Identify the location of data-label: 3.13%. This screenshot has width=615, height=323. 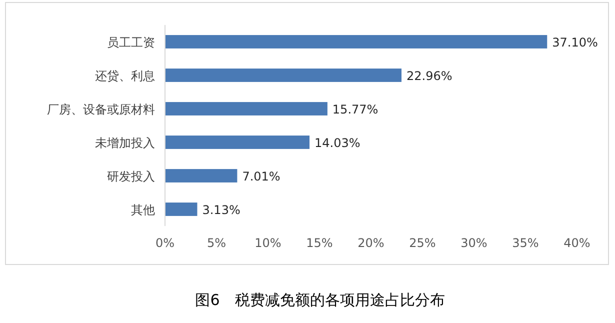
(221, 209).